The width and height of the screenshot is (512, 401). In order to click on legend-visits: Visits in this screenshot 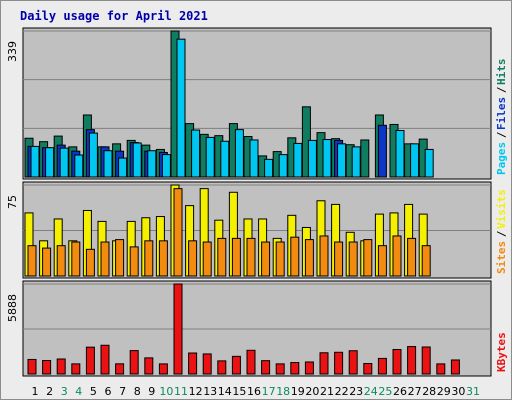, I will do `click(501, 209)`.